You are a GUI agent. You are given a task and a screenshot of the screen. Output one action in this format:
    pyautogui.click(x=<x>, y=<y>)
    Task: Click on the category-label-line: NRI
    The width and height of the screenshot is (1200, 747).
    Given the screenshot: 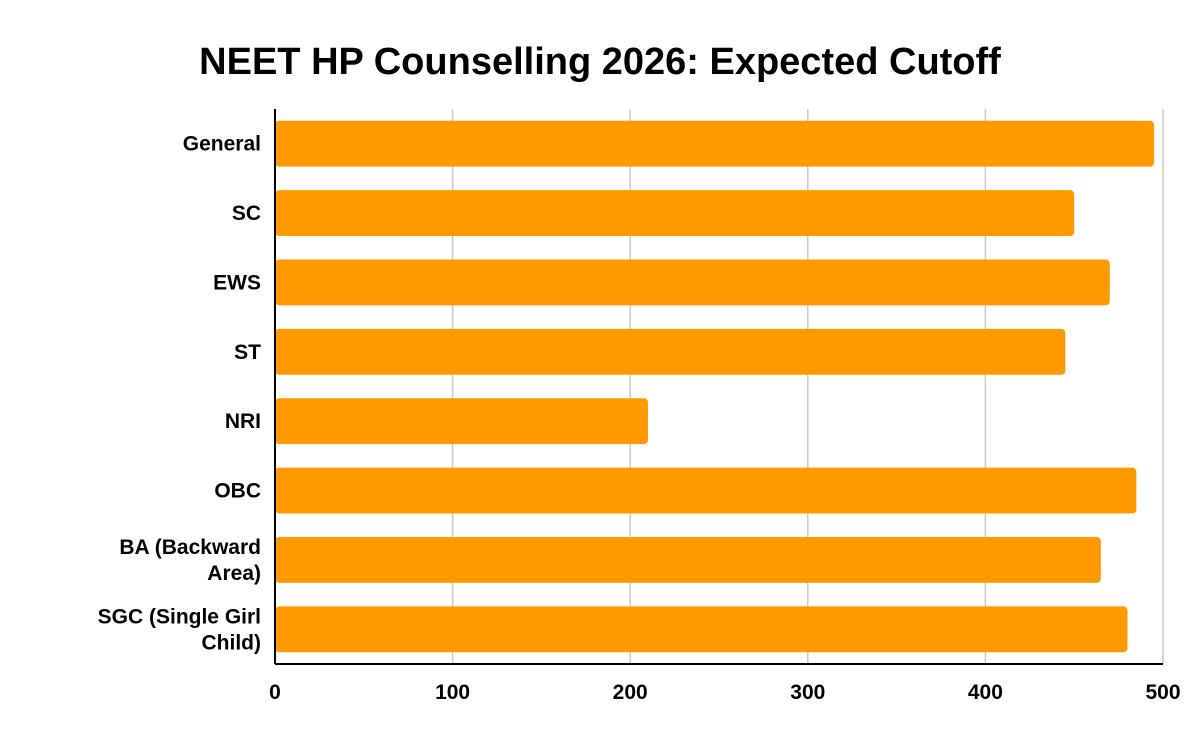 What is the action you would take?
    pyautogui.click(x=243, y=421)
    